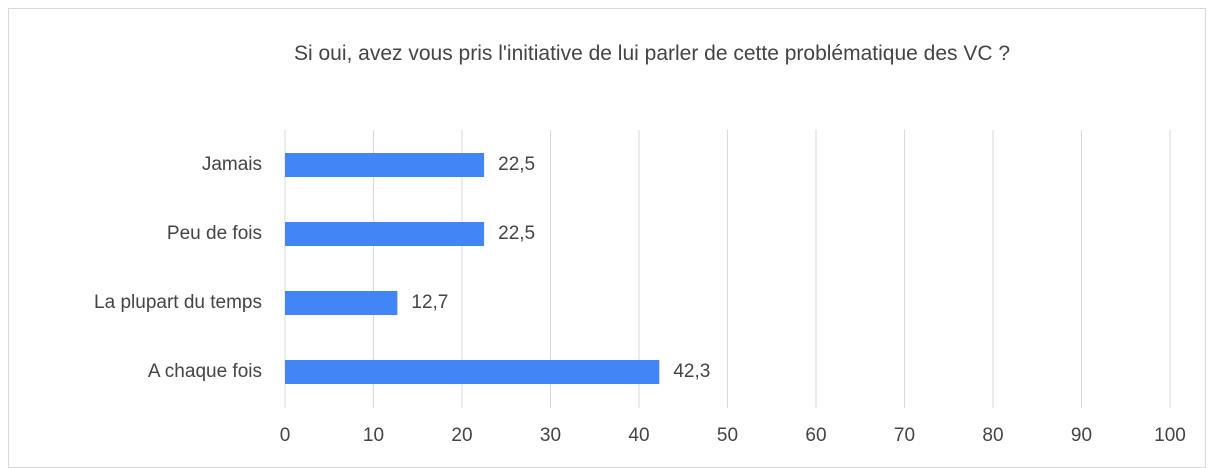 The image size is (1216, 468). I want to click on data-label: 42,3, so click(691, 371).